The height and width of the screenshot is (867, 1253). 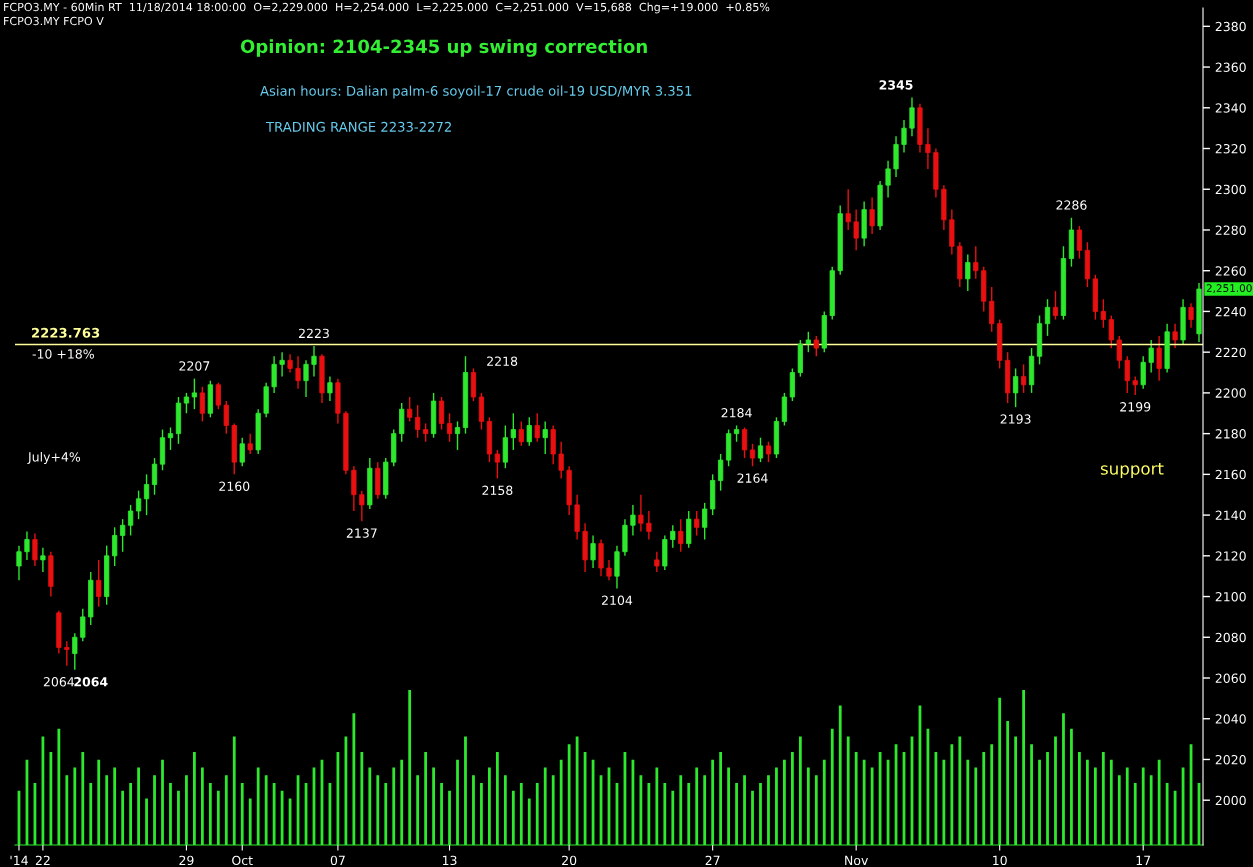 I want to click on y-tick-label: 2080, so click(x=1230, y=637).